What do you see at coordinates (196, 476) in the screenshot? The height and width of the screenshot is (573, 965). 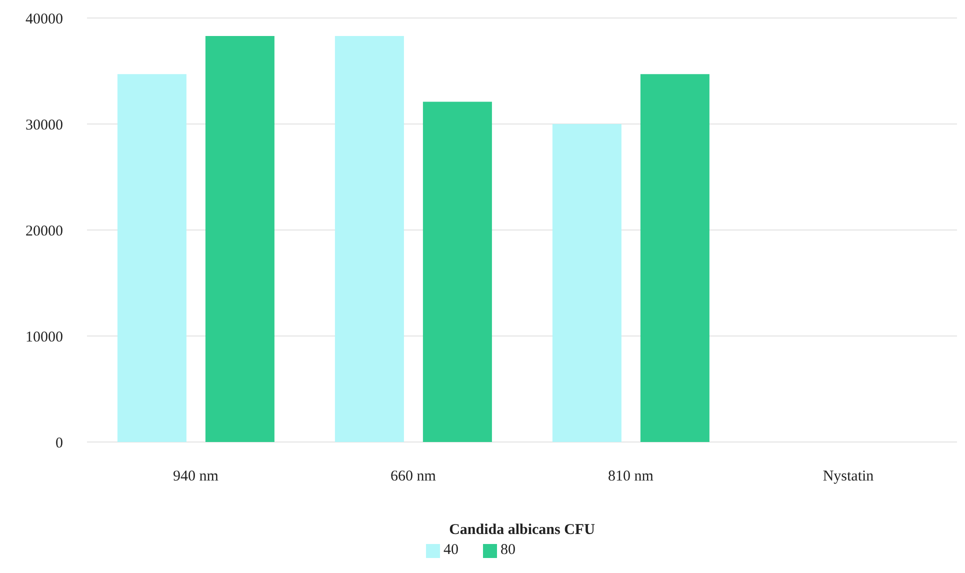 I see `x-tick-label: 940 nm` at bounding box center [196, 476].